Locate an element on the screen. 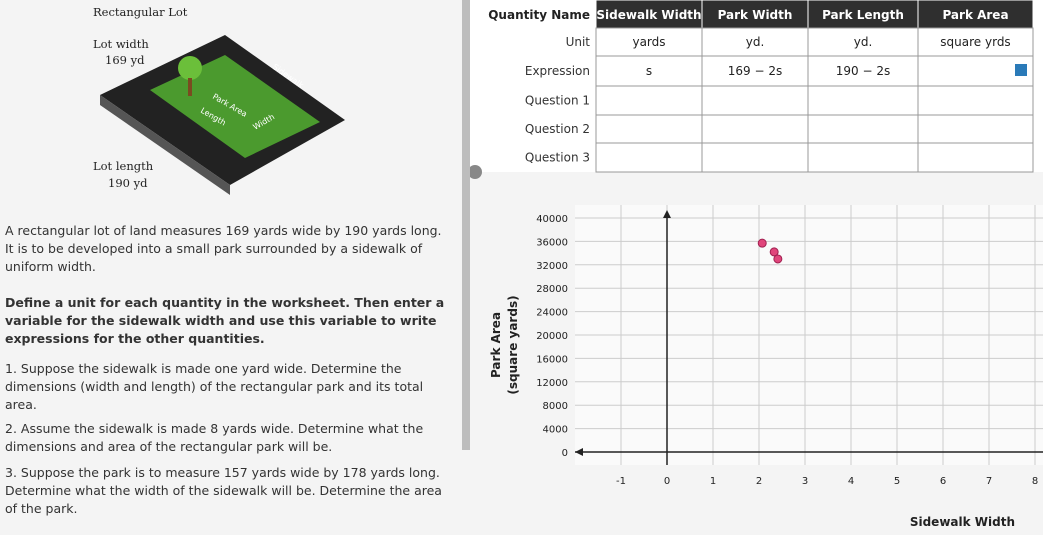 The width and height of the screenshot is (1043, 535). row-label: Expression is located at coordinates (557, 71).